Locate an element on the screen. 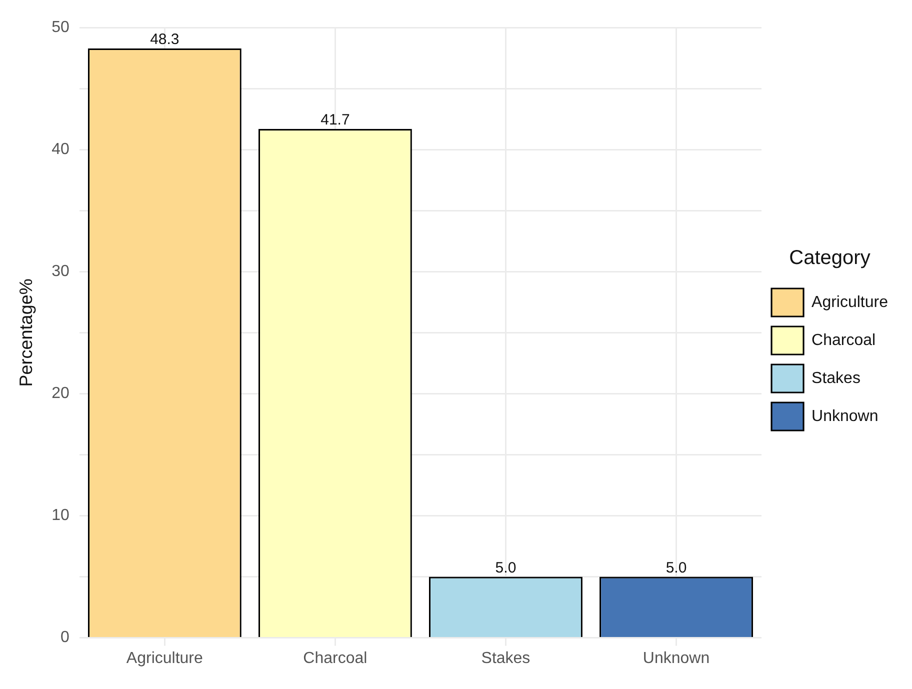 The height and width of the screenshot is (689, 912). legend-label: Agriculture is located at coordinates (850, 302).